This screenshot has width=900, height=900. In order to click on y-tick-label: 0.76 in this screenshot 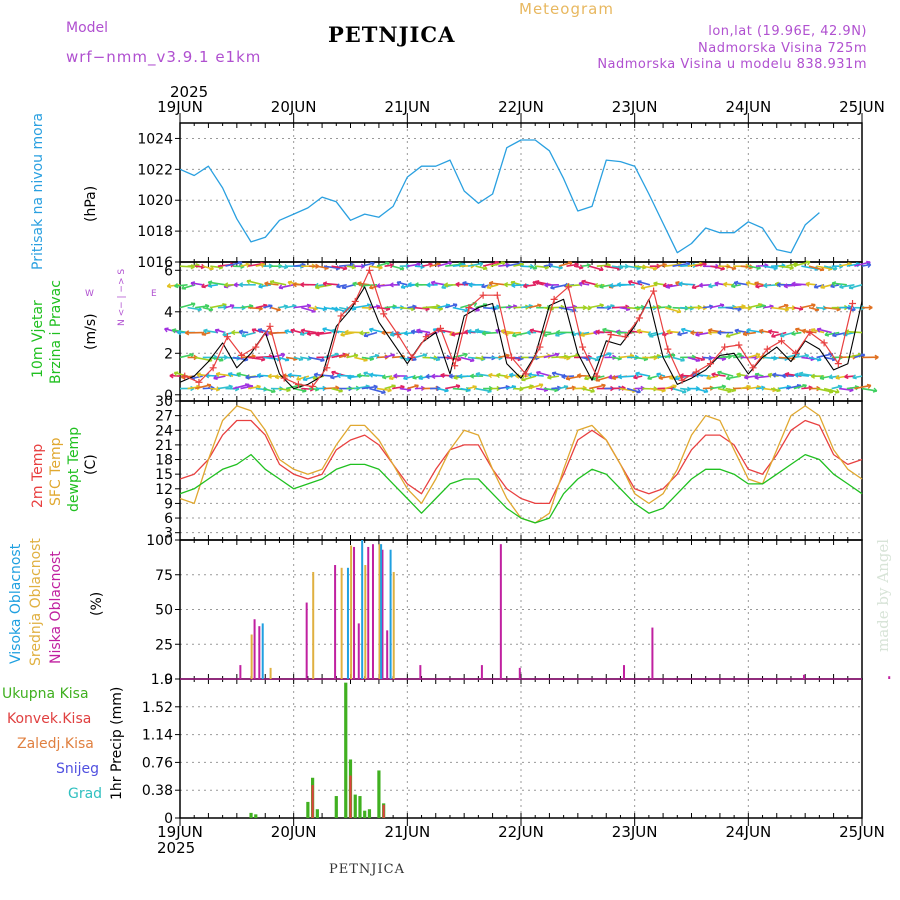, I will do `click(157, 763)`.